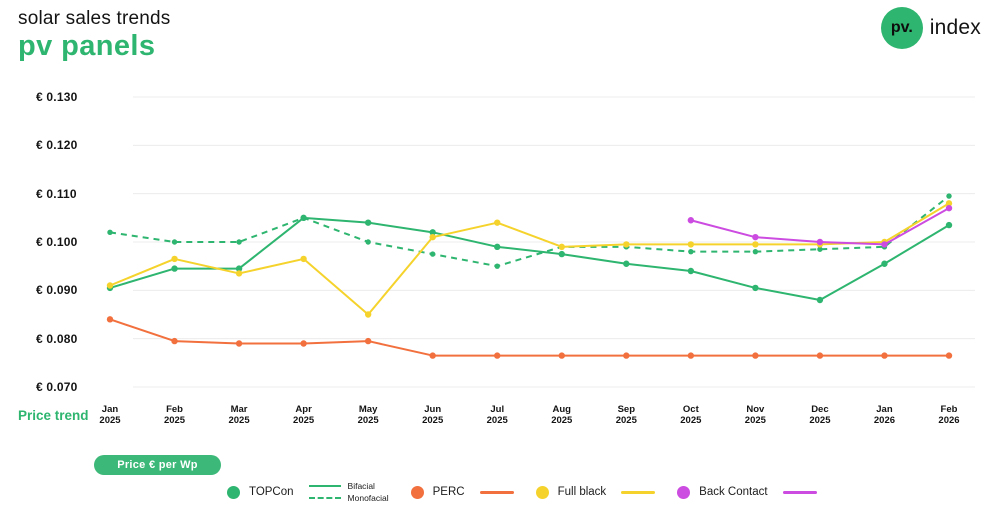 The width and height of the screenshot is (995, 527). Describe the element at coordinates (361, 486) in the screenshot. I see `legend-label-bifacial: Bifacial` at that location.